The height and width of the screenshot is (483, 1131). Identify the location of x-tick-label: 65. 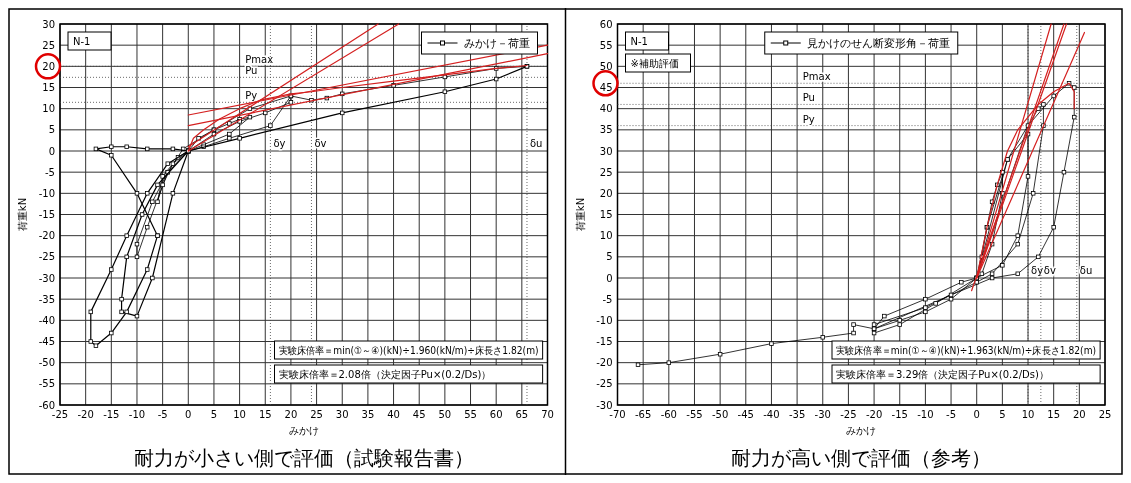
(522, 414).